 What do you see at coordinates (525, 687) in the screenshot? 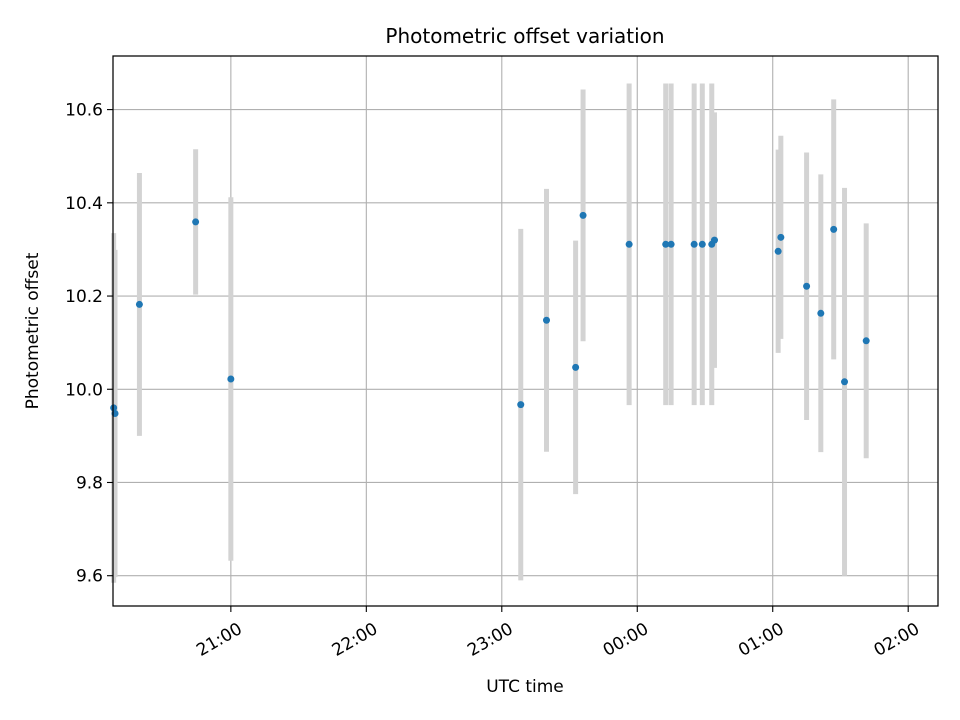
I see `x-axis-label: UTC time` at bounding box center [525, 687].